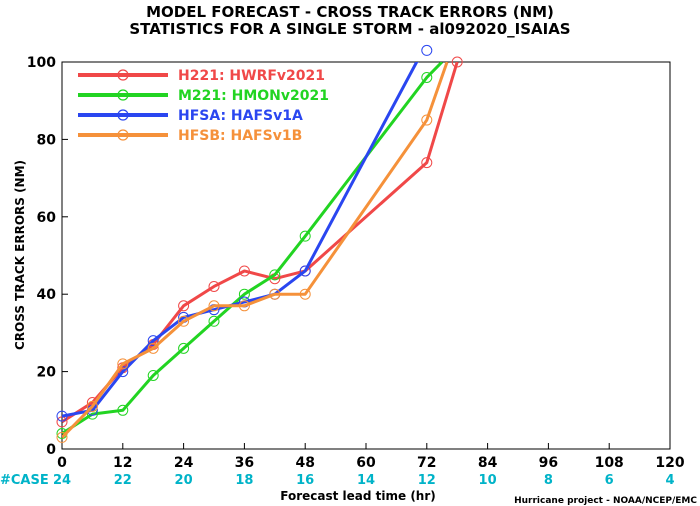 The image size is (700, 506). What do you see at coordinates (488, 480) in the screenshot?
I see `case-count: 10` at bounding box center [488, 480].